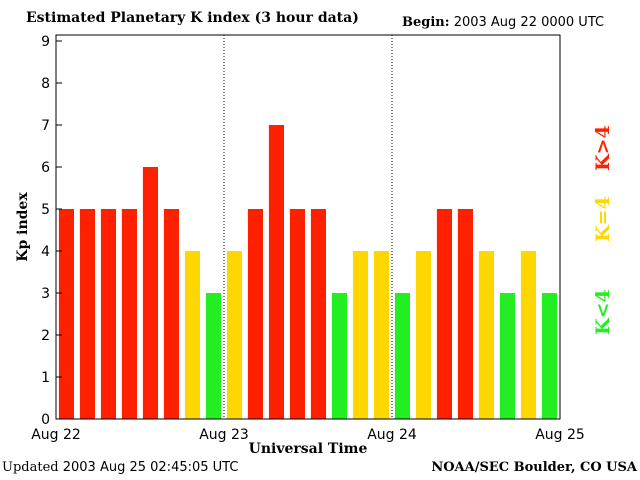  Describe the element at coordinates (45, 420) in the screenshot. I see `y-tick-label: 0` at that location.